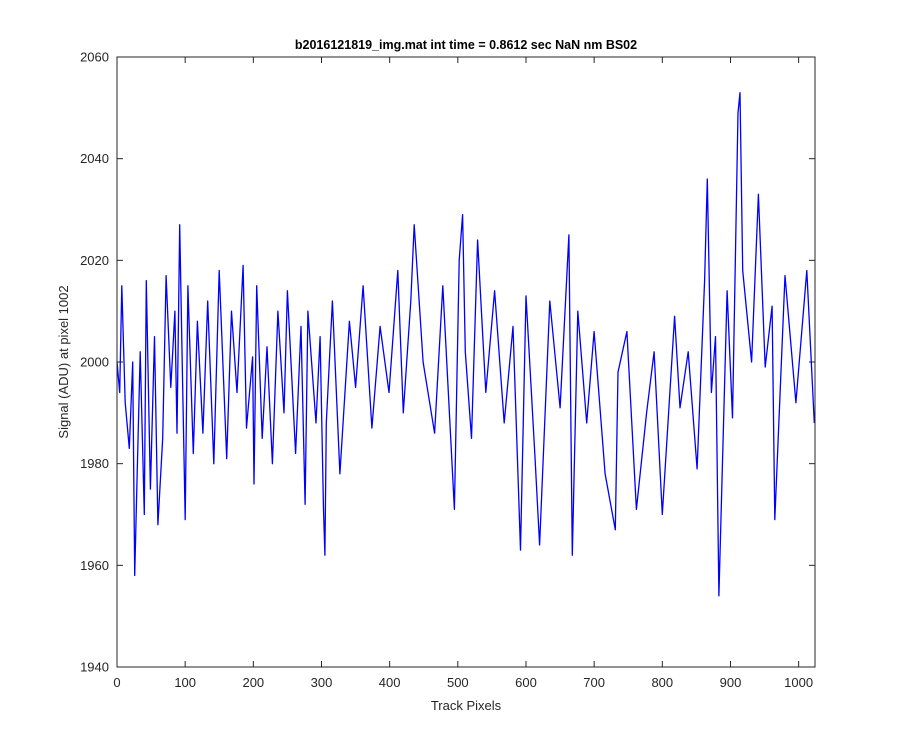 The width and height of the screenshot is (900, 755). Describe the element at coordinates (466, 705) in the screenshot. I see `x-axis-label: Track Pixels` at that location.